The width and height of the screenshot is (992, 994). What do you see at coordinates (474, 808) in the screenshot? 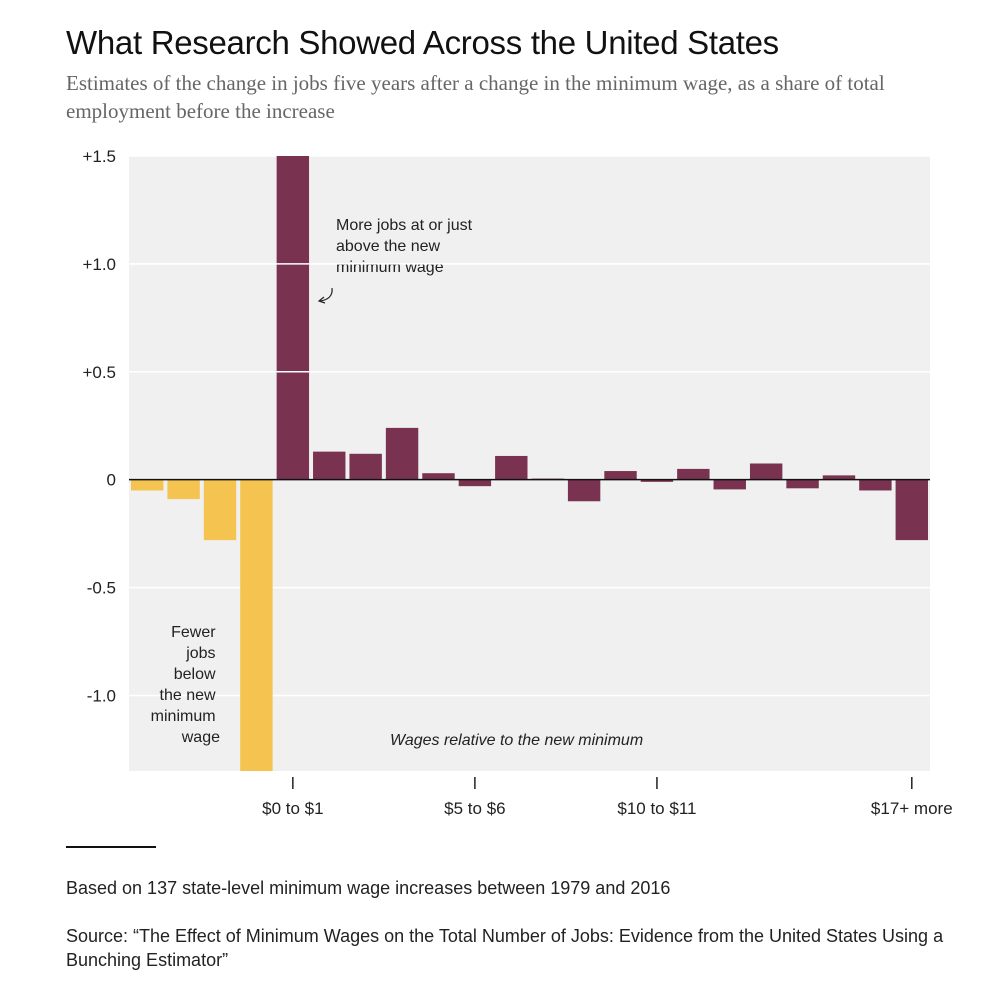
I see `x-tick-label: $5 to $6` at bounding box center [474, 808].